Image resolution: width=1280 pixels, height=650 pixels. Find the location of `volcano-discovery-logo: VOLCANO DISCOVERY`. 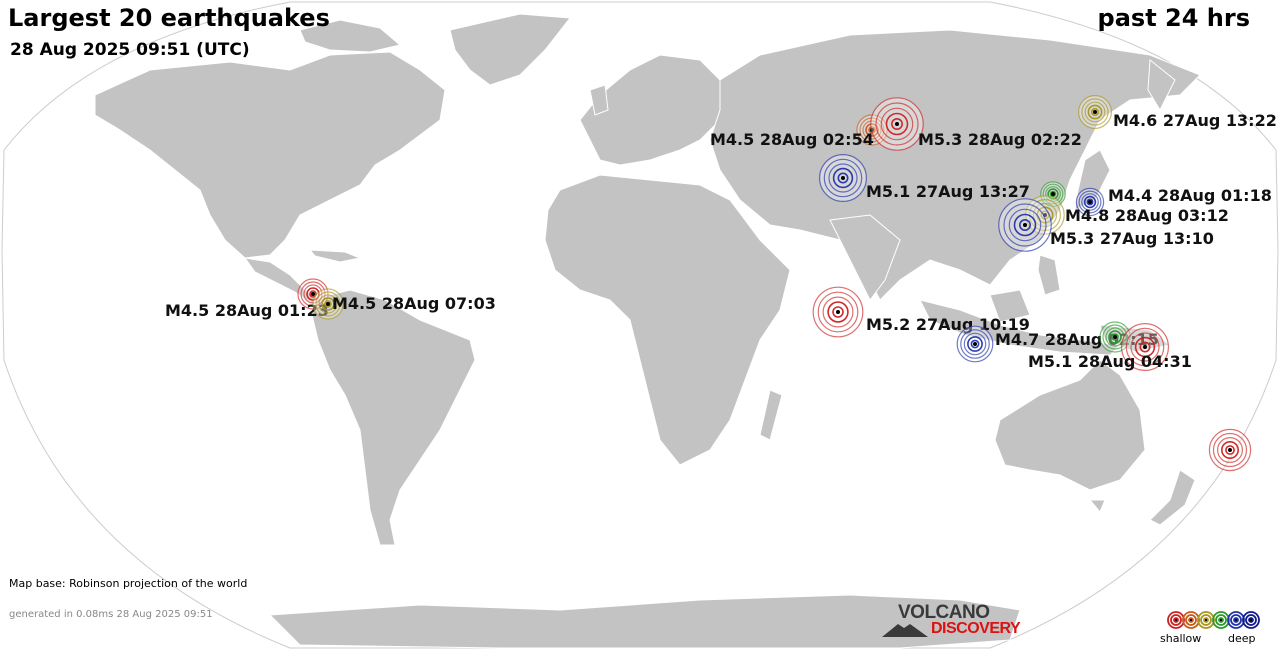

volcano-discovery-logo: VOLCANO DISCOVERY is located at coordinates (960, 622).